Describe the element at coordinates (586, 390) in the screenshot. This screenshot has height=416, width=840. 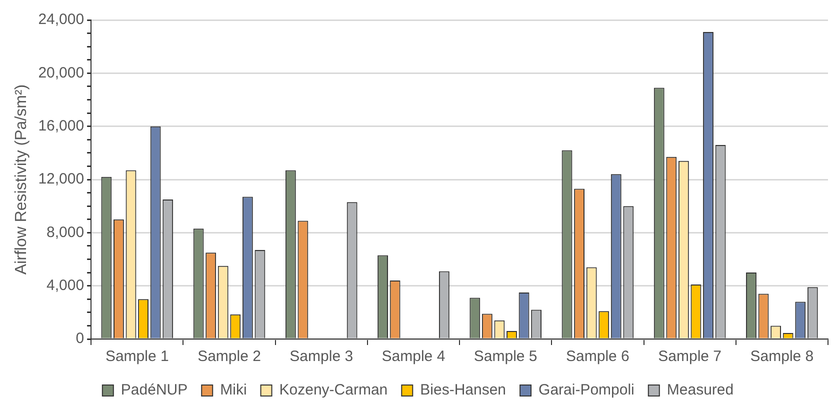
I see `legend-label: Garai-Pompoli` at that location.